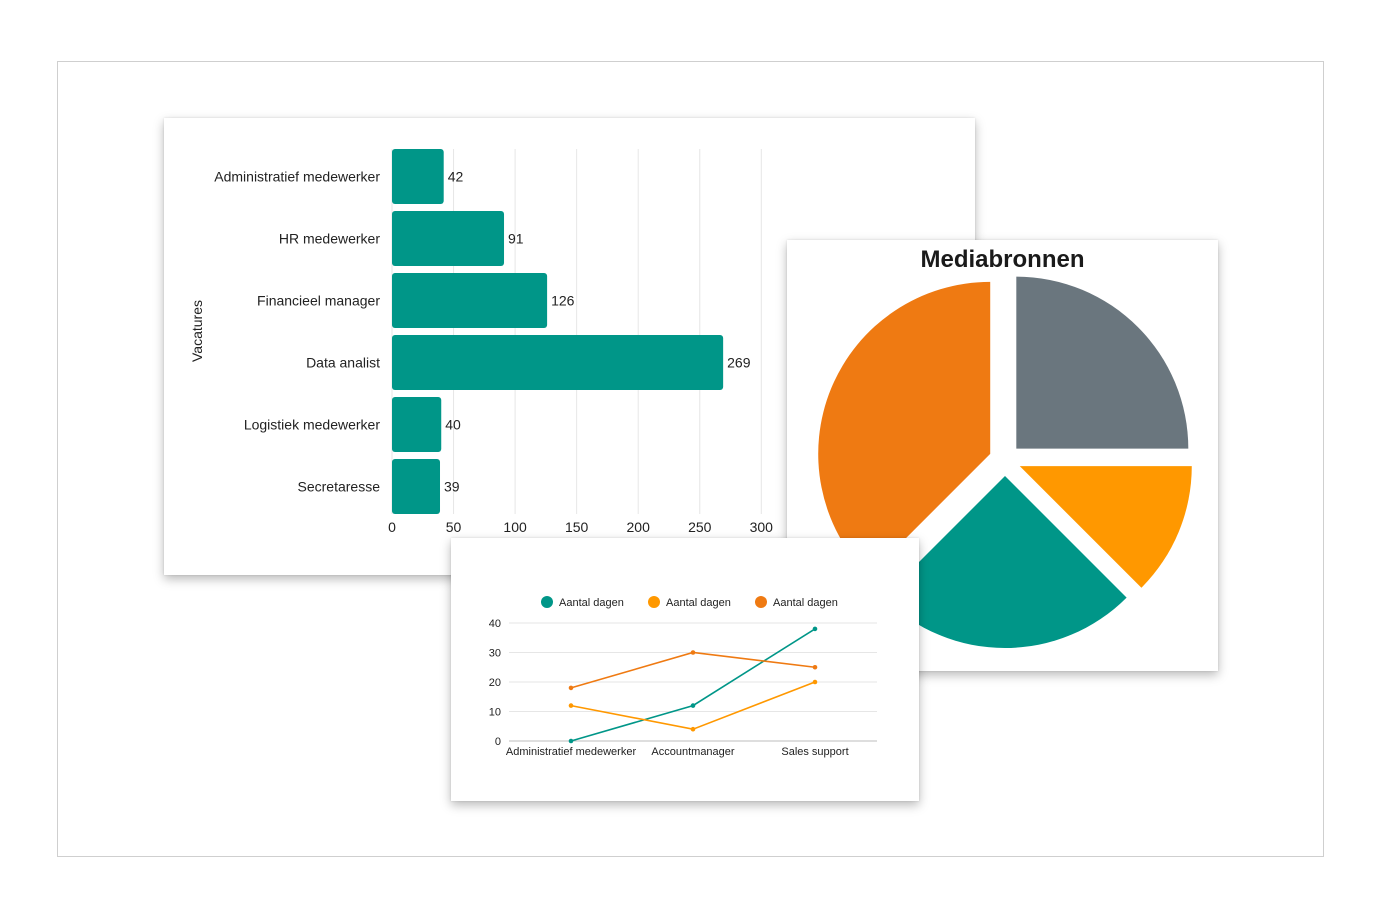 The image size is (1380, 920). I want to click on y-tick-label: 30, so click(495, 654).